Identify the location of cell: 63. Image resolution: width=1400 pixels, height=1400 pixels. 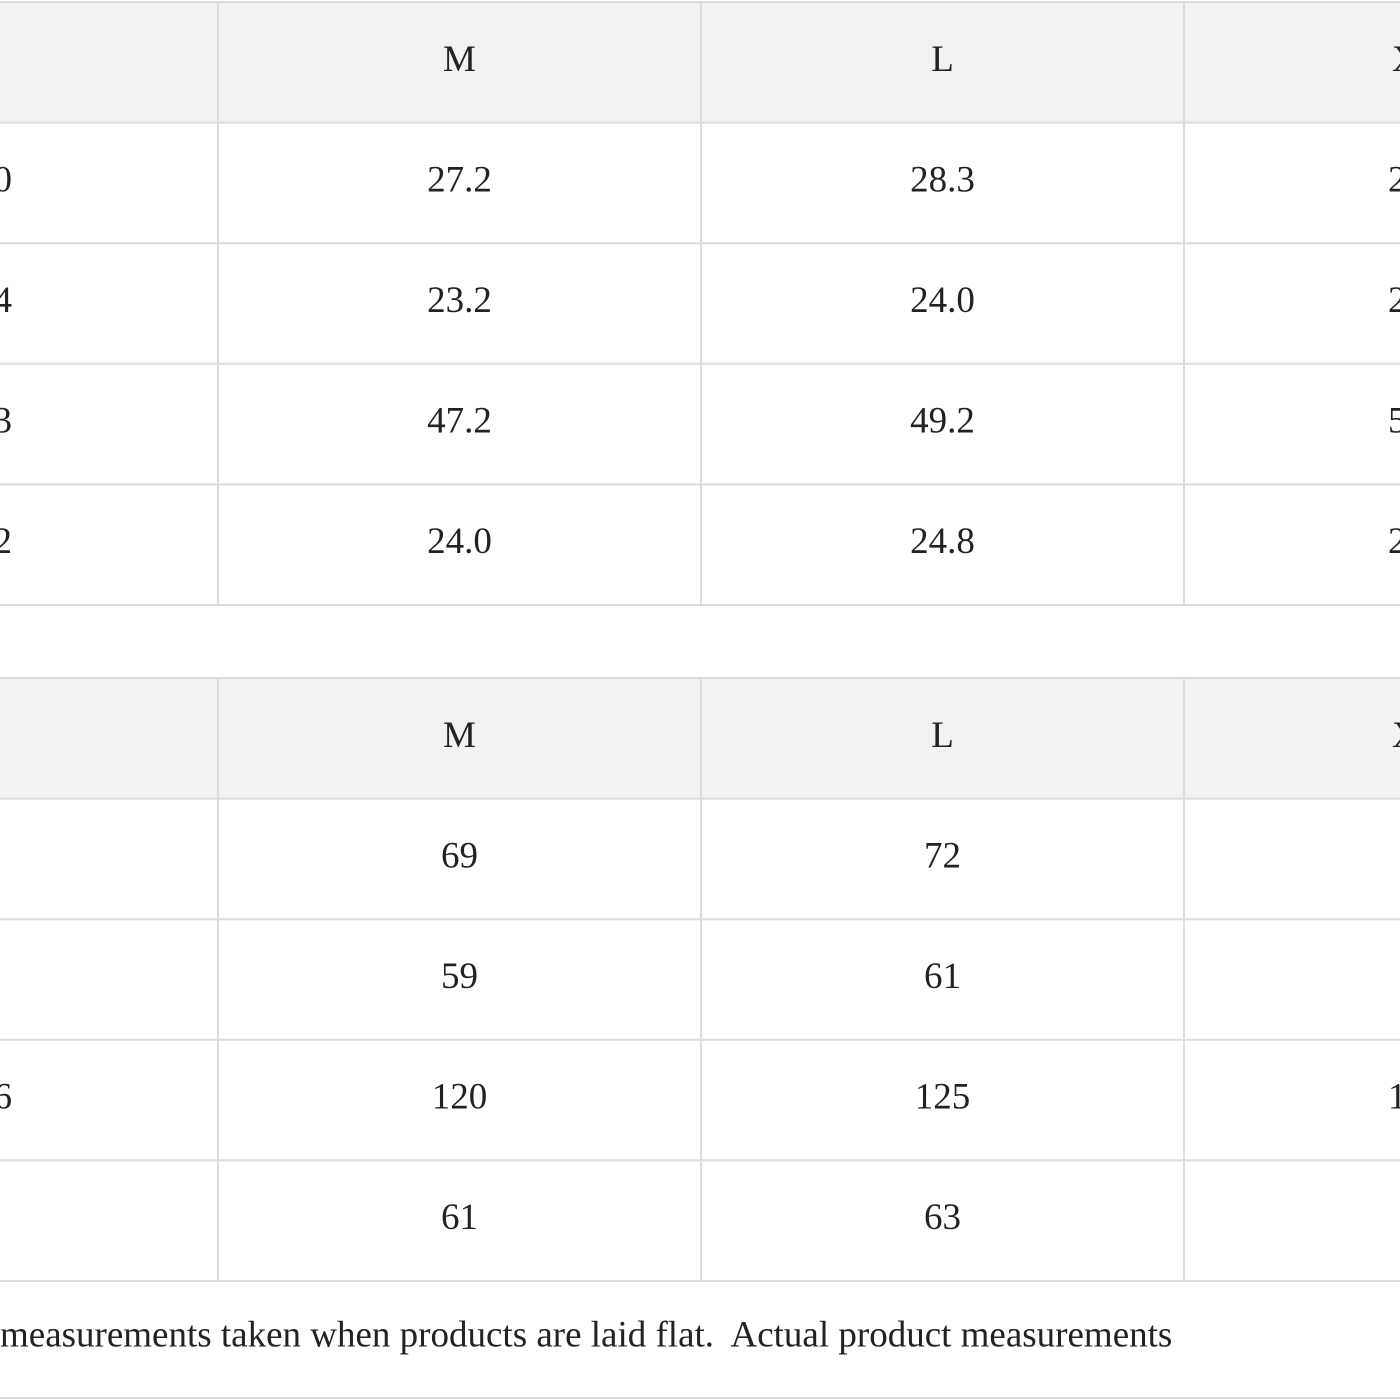
(942, 1217).